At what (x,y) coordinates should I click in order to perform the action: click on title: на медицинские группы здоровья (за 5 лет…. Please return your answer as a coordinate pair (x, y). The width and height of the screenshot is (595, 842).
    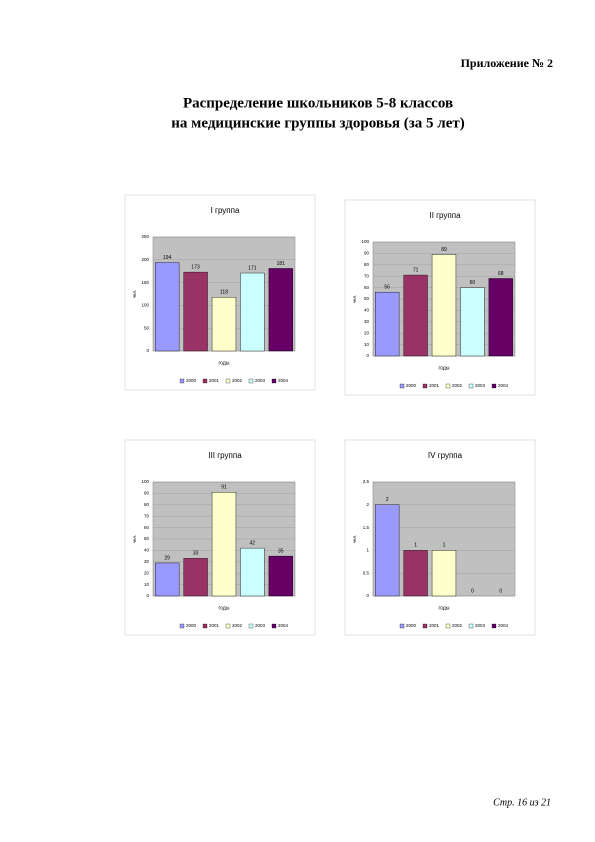
    Looking at the image, I should click on (317, 123).